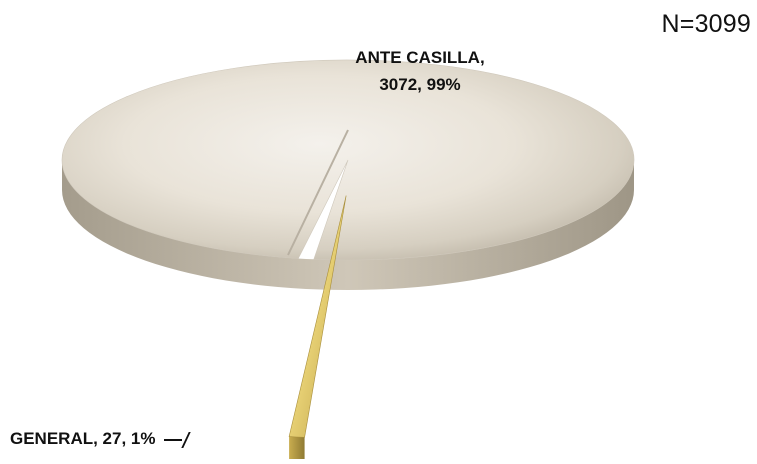  What do you see at coordinates (420, 71) in the screenshot?
I see `data-label-ante-casilla: ANTE CASILLA, 3072, 99%` at bounding box center [420, 71].